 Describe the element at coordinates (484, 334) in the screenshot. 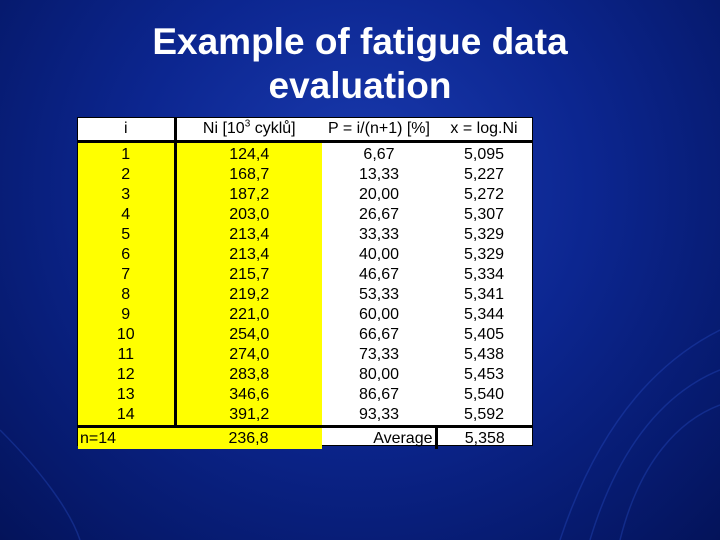

I see `cell-x: 5,405` at that location.